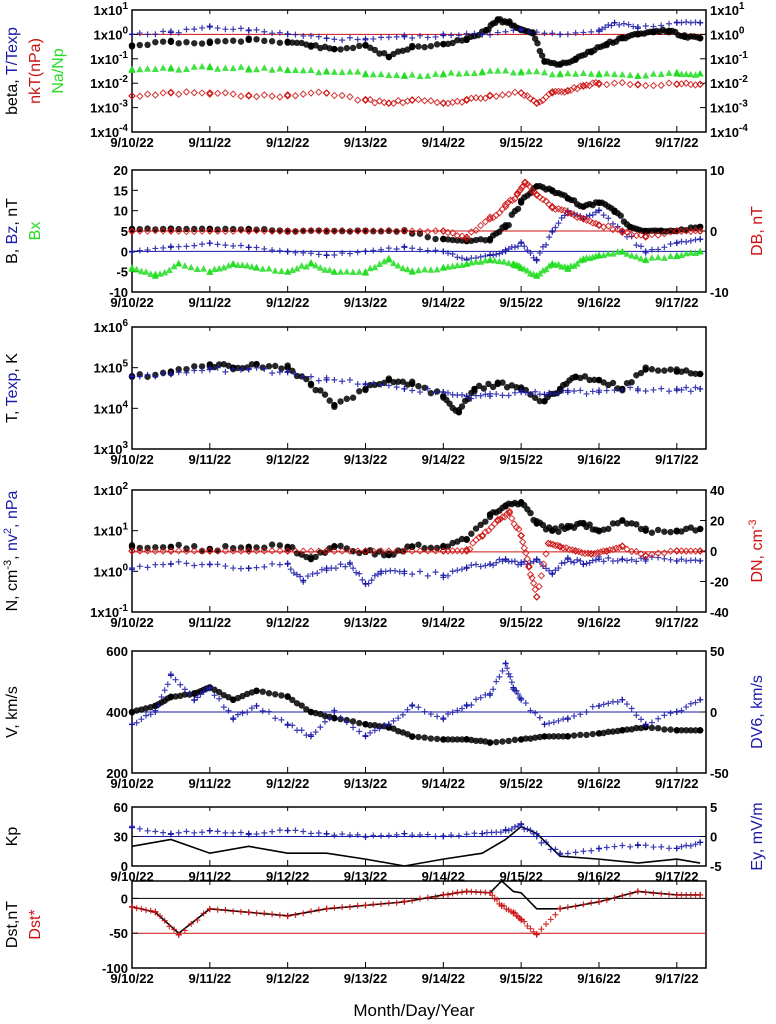 The image size is (776, 1024). Describe the element at coordinates (717, 490) in the screenshot. I see `p3-right-tick-label: 40` at that location.